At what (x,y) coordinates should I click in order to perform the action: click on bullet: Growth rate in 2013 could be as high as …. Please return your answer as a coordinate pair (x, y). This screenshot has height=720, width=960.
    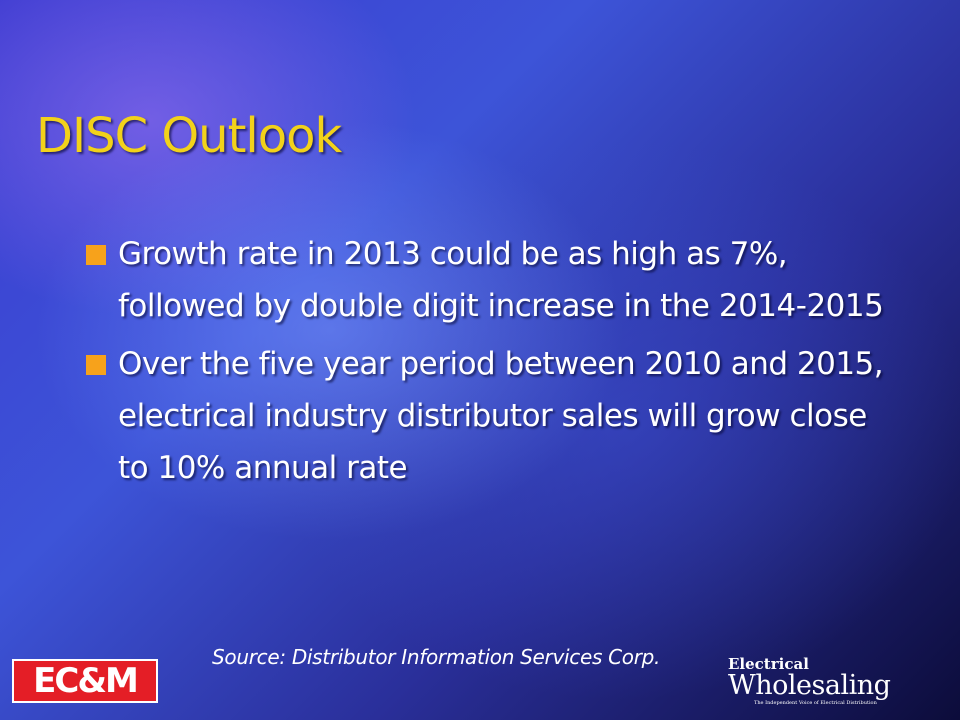
    Looking at the image, I should click on (486, 280).